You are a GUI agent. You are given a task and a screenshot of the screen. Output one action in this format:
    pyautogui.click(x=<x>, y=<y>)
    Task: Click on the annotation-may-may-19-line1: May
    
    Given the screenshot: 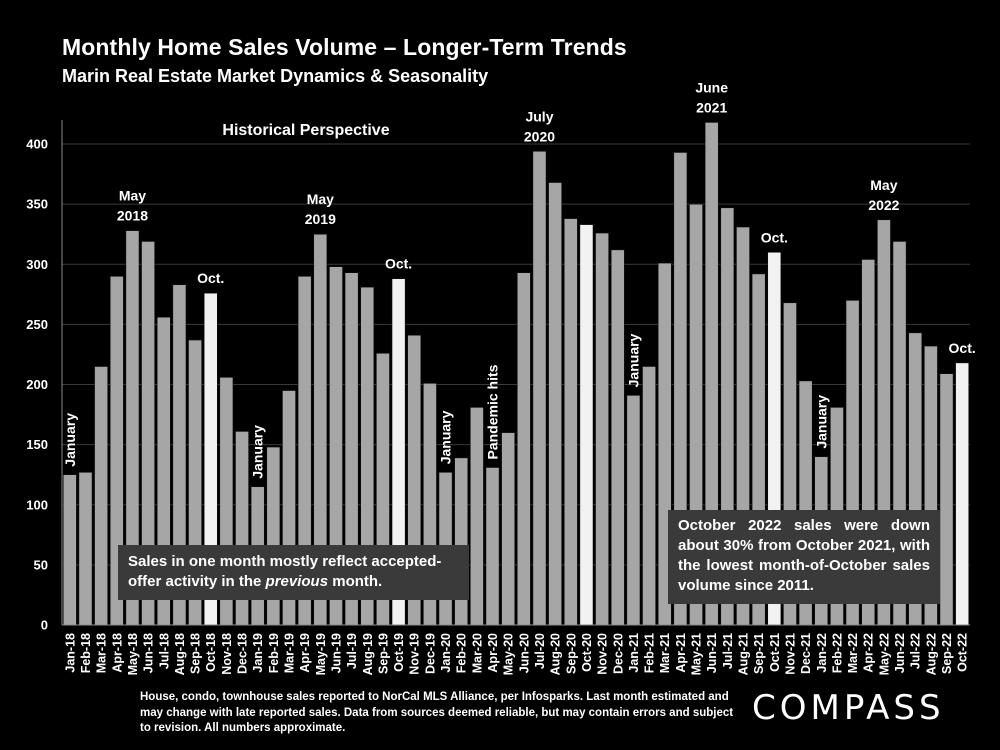 What is the action you would take?
    pyautogui.click(x=320, y=199)
    